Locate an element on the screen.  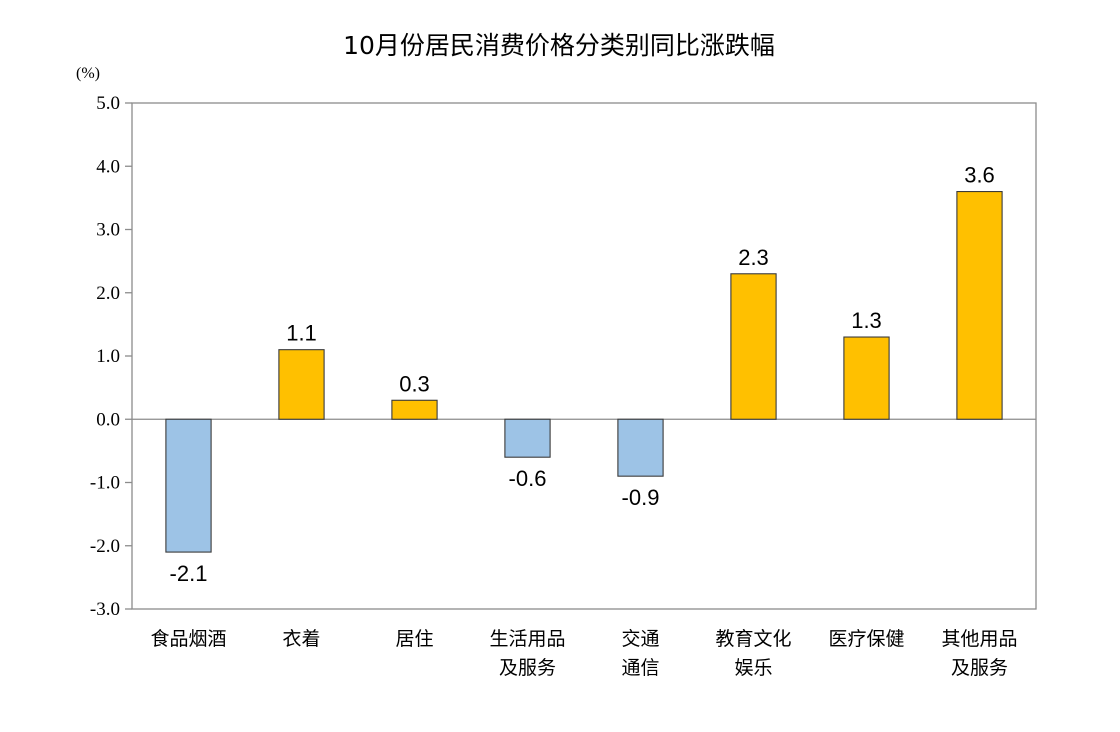
category-label: 生活用品 is located at coordinates (527, 639).